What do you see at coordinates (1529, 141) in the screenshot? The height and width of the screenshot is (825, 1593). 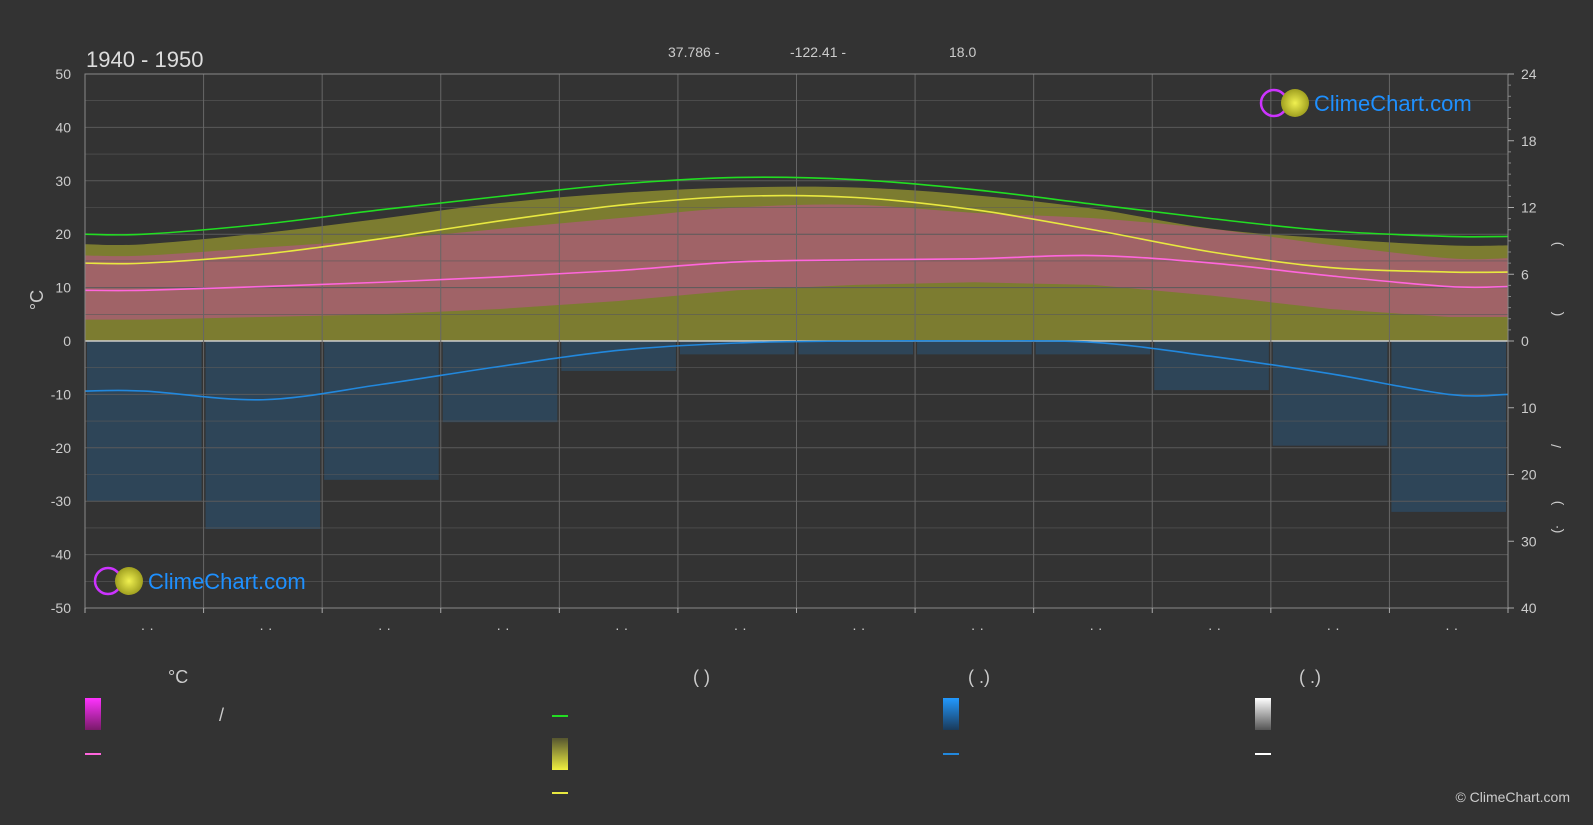 I see `right-tick-label: 18` at bounding box center [1529, 141].